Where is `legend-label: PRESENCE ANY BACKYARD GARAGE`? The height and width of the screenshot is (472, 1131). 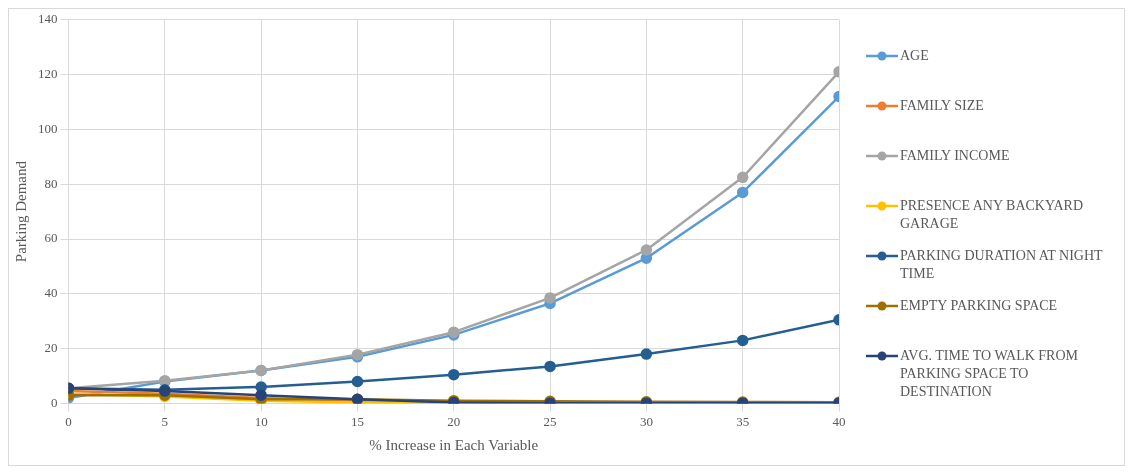 legend-label: PRESENCE ANY BACKYARD GARAGE is located at coordinates (992, 215).